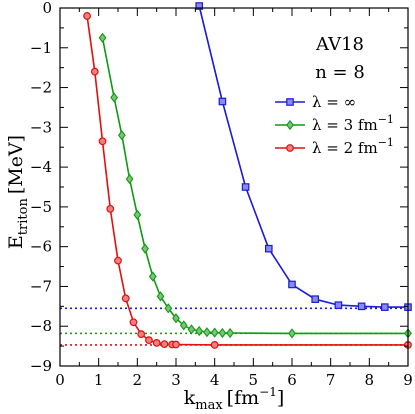 This screenshot has height=414, width=415. I want to click on legend-label: λ = 3 fm−1, so click(353, 123).